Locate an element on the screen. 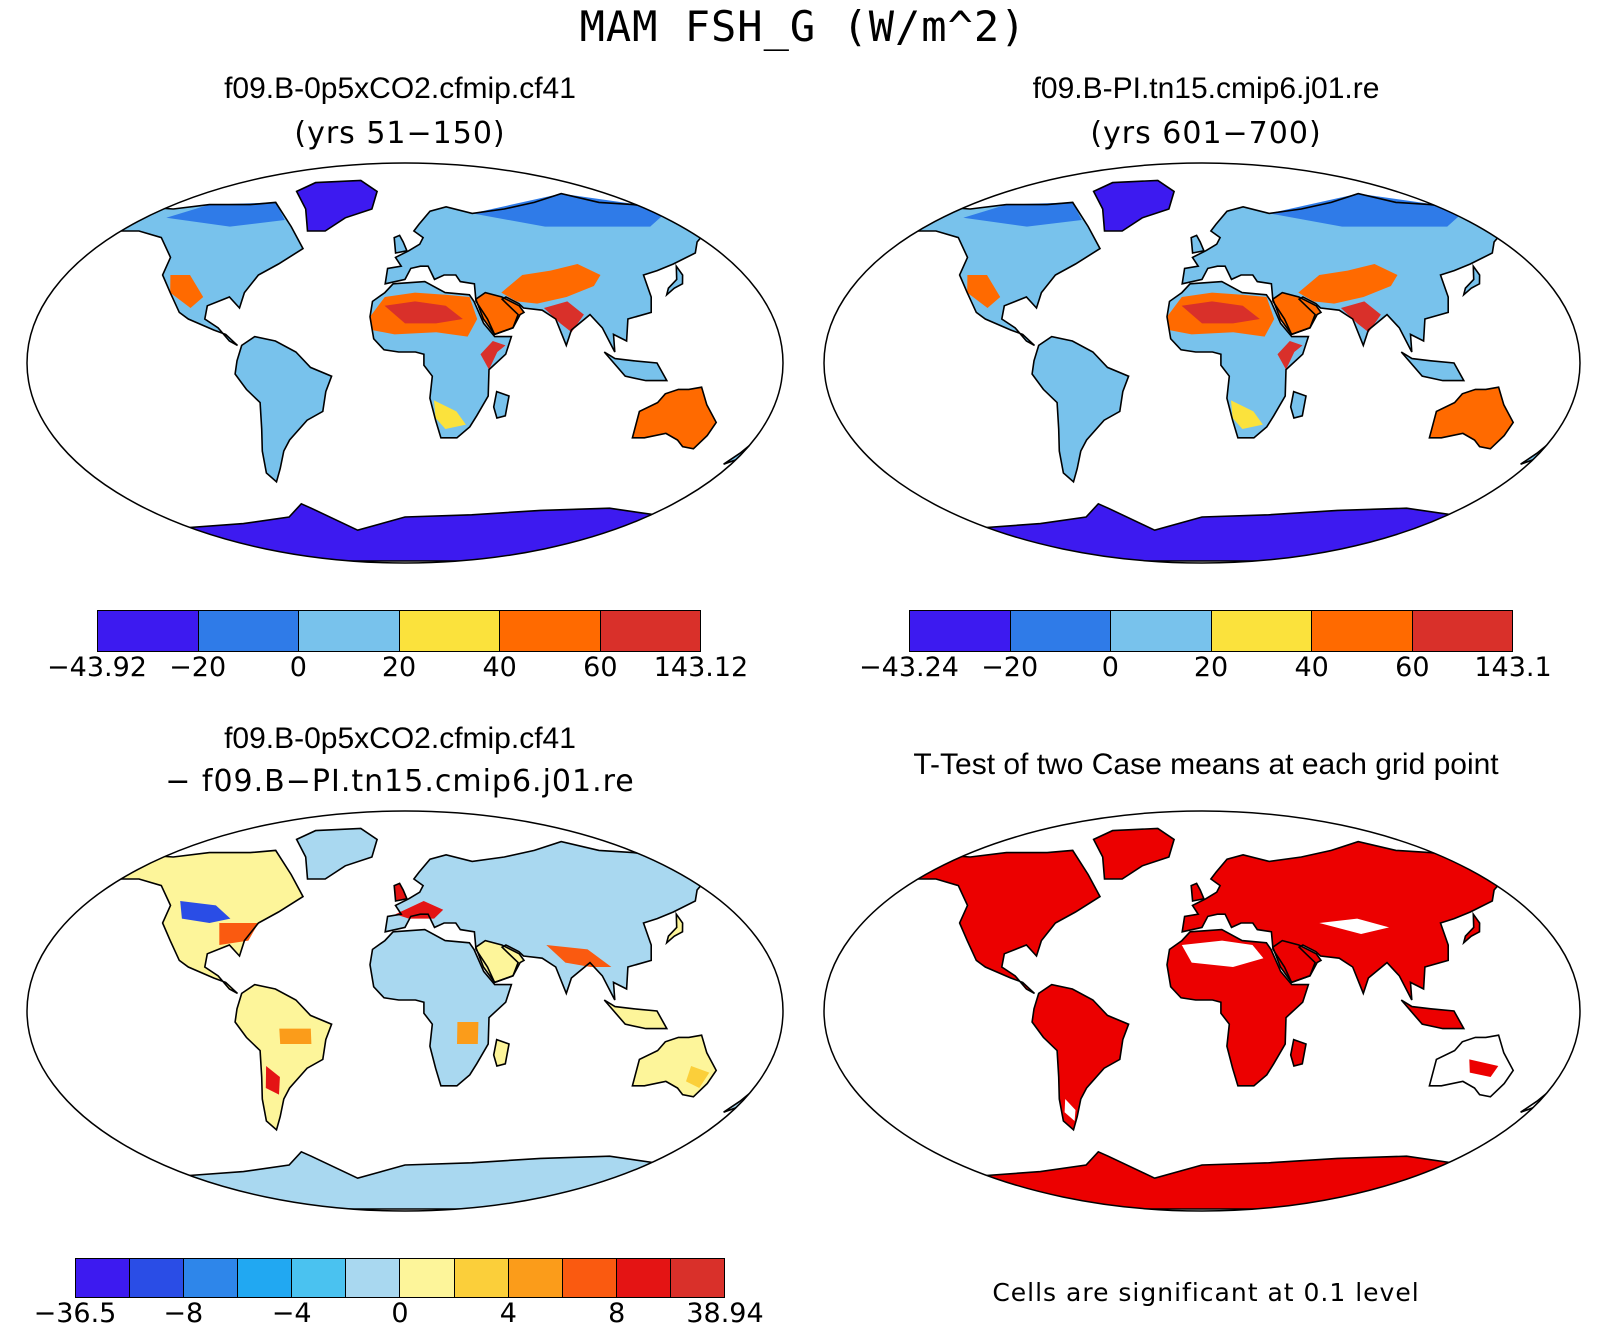  colorbar-top-right is located at coordinates (1211, 631).